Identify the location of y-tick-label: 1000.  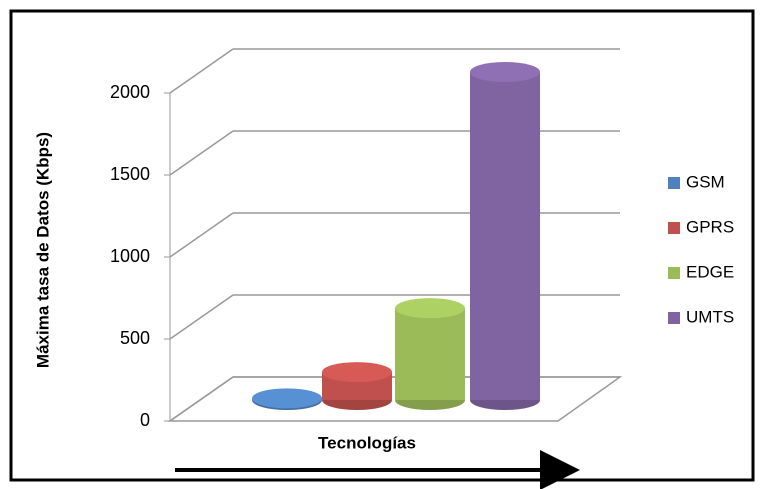
(130, 256).